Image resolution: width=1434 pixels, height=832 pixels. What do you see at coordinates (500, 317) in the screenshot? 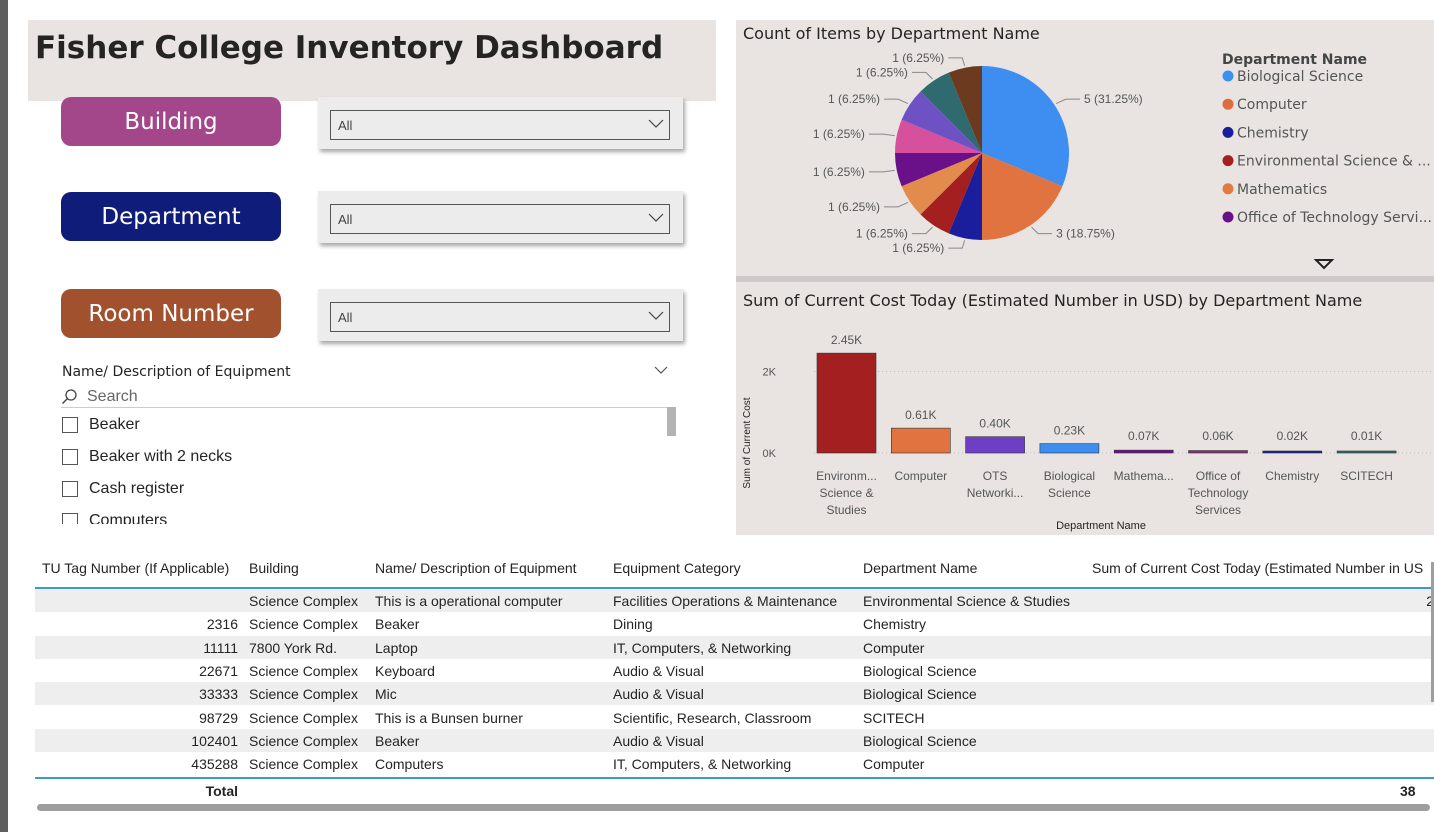
I see `room-number-dropdown: All` at bounding box center [500, 317].